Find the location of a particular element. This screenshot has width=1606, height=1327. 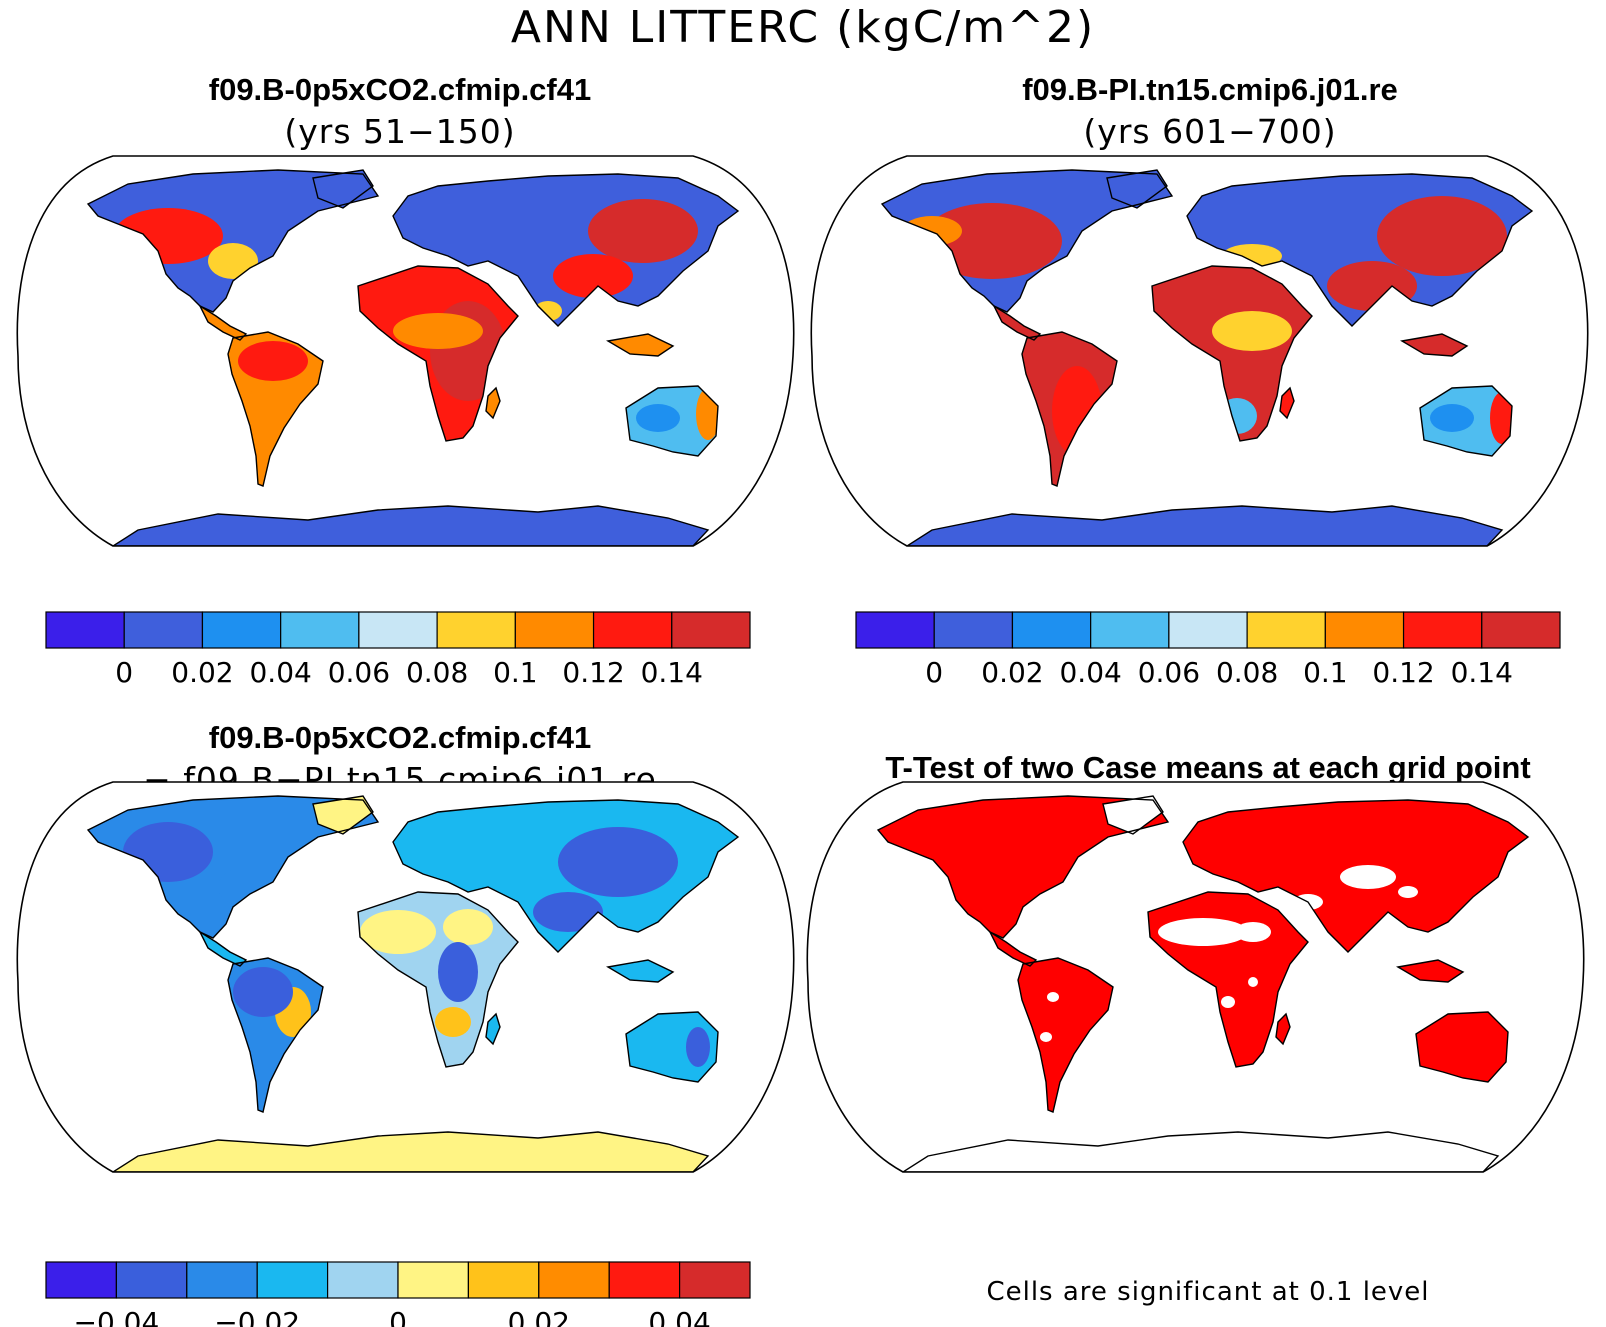

land-southAmerica is located at coordinates (1065, 1035).